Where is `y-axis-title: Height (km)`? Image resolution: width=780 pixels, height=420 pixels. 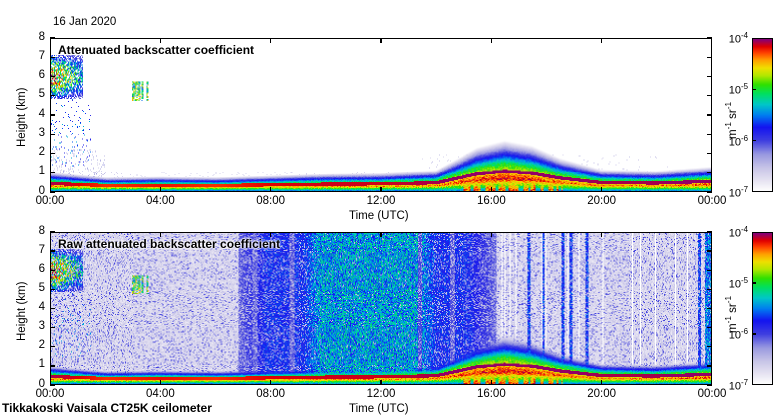 y-axis-title: Height (km) is located at coordinates (22, 311).